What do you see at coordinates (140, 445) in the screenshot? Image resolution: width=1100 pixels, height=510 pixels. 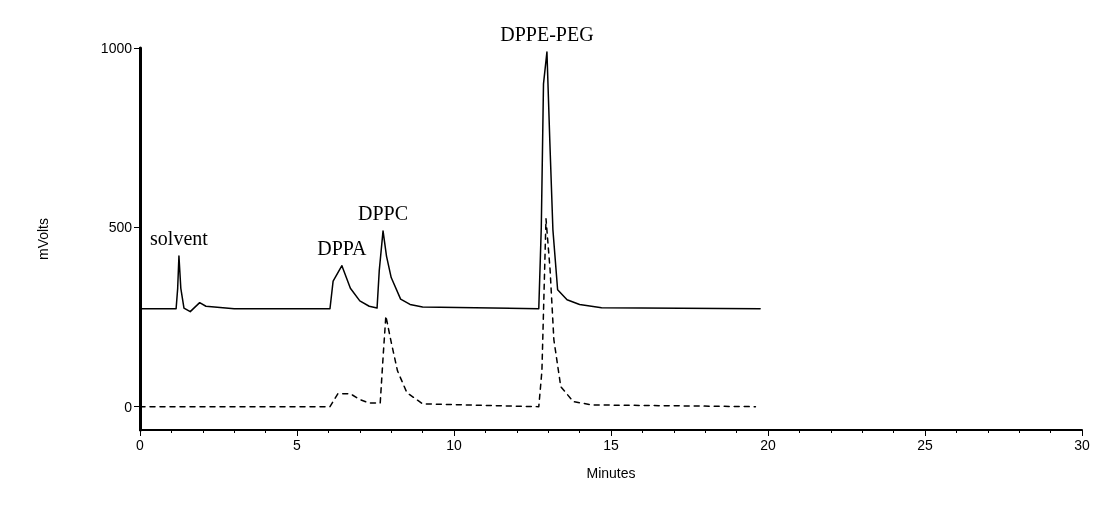 I see `x-tick-label: 0` at bounding box center [140, 445].